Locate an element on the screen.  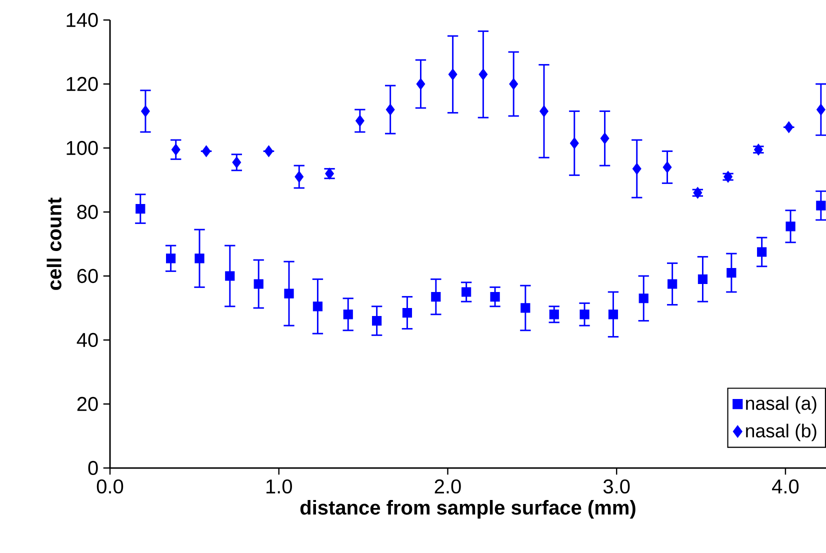
y-tick-label: 40 is located at coordinates (87, 340).